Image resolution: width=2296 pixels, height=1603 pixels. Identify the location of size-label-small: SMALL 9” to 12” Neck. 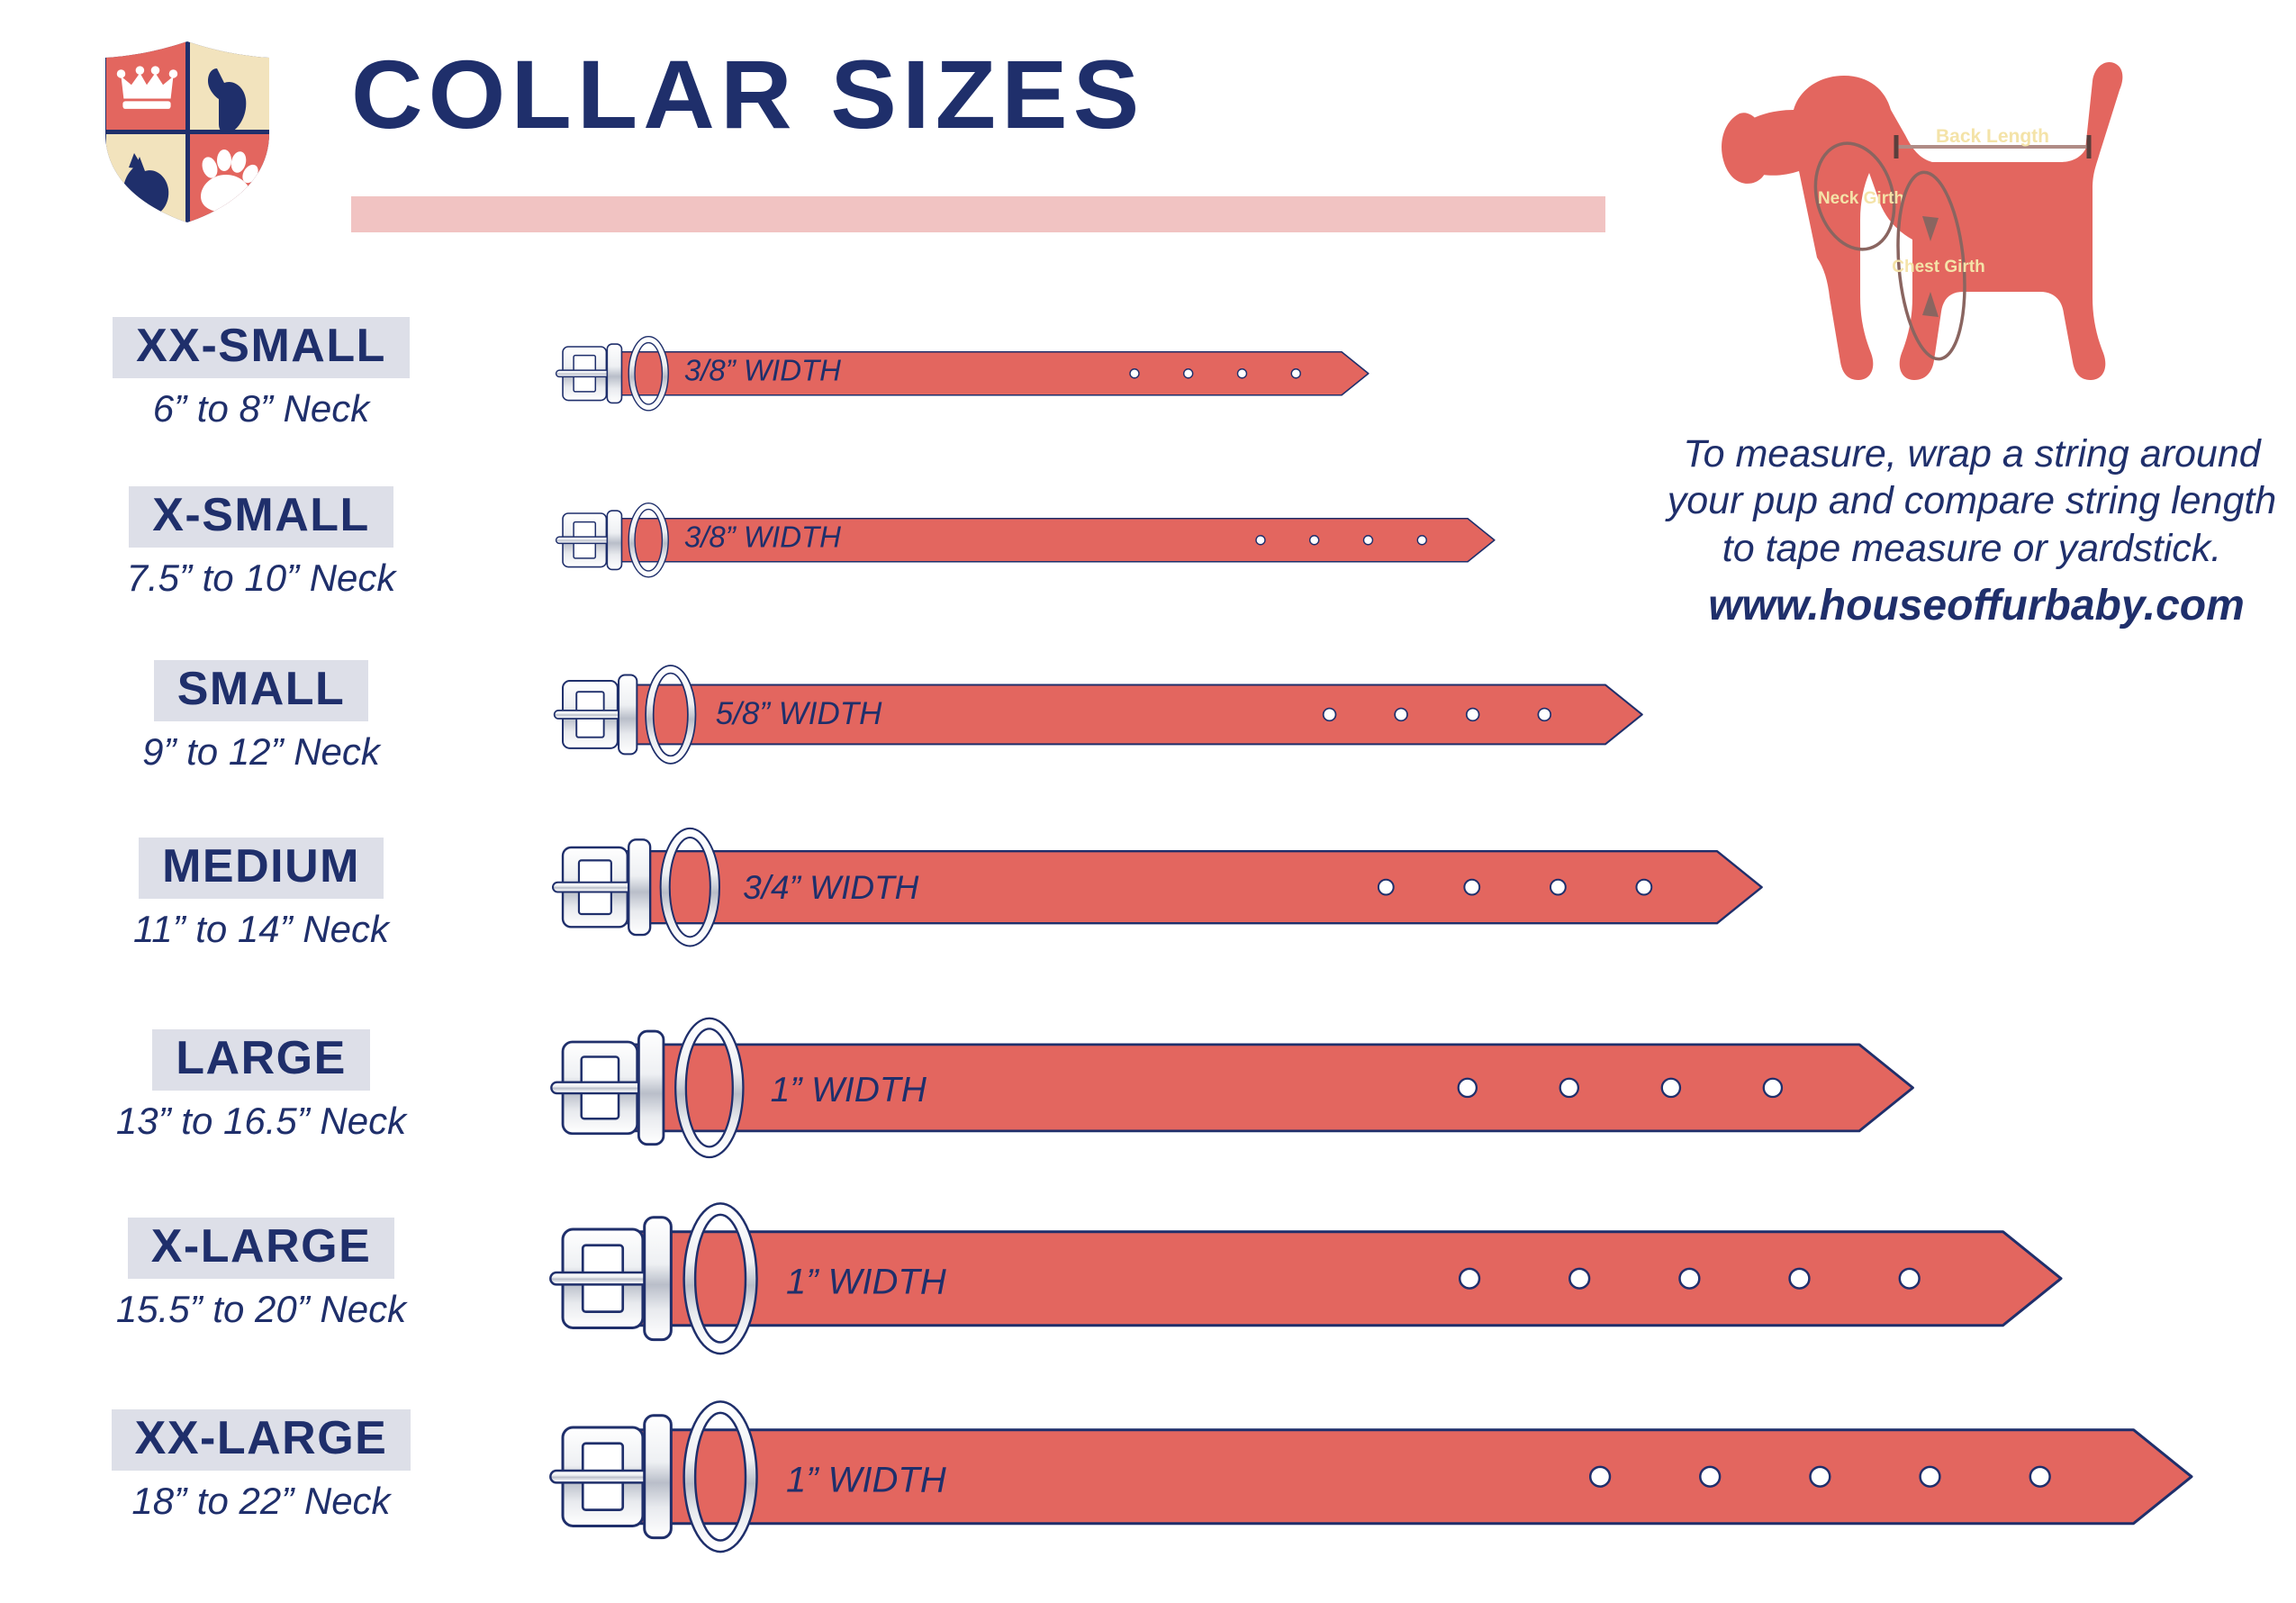
(261, 717).